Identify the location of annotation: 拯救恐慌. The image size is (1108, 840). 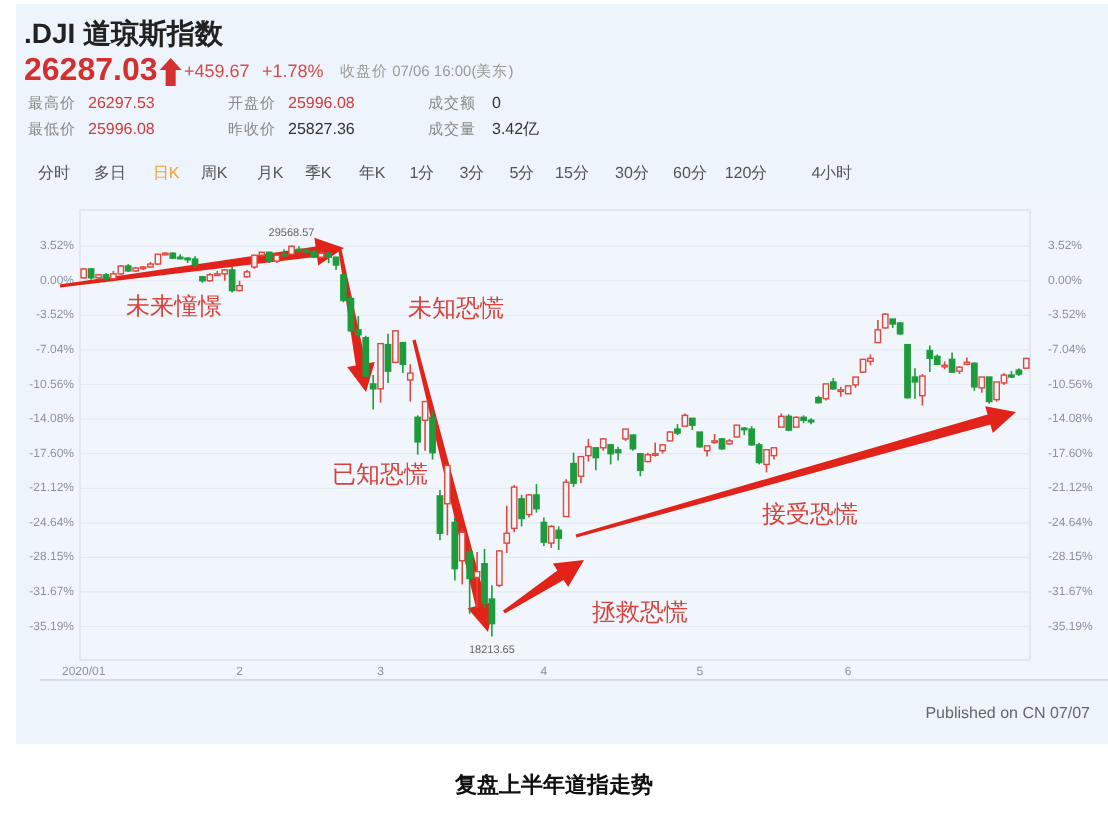
(640, 612).